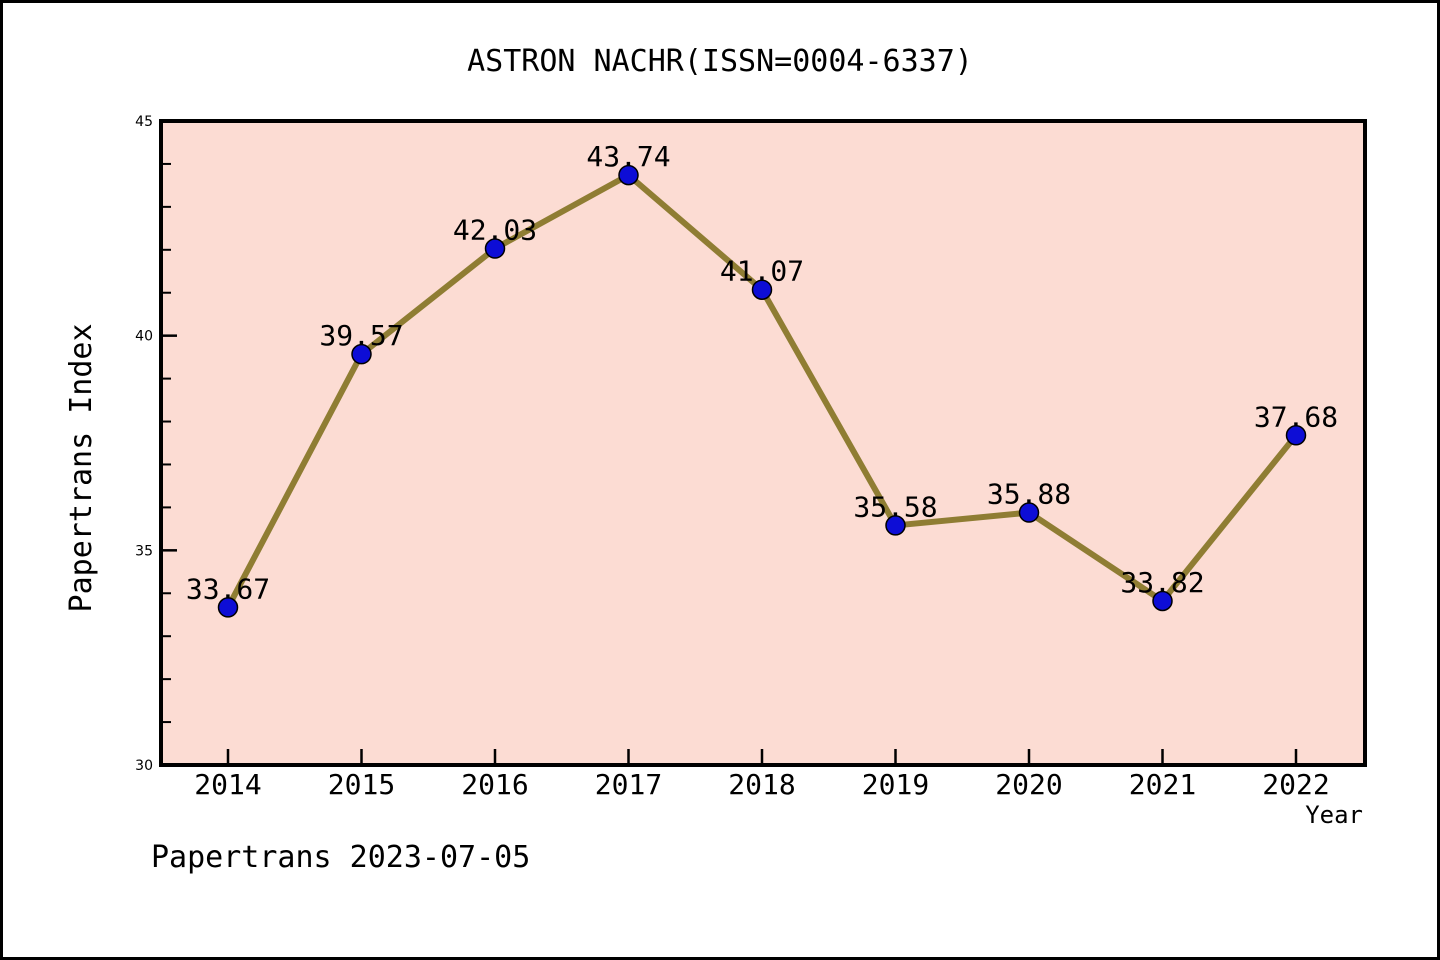 The image size is (1440, 960). I want to click on y-tick-label: 40, so click(144, 337).